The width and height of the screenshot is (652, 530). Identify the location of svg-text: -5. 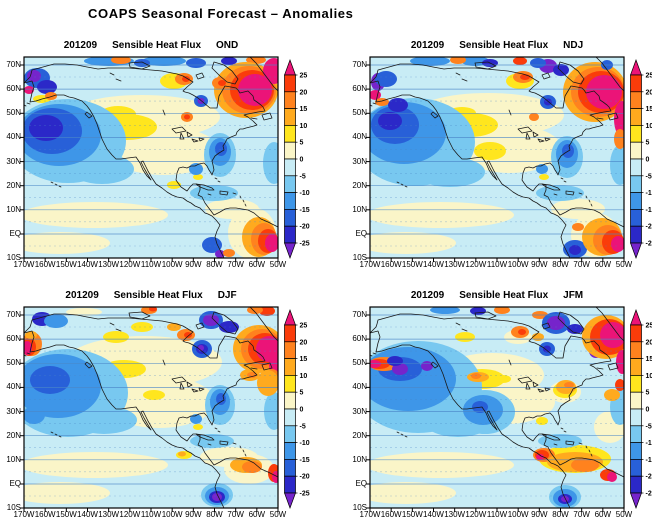
(649, 176).